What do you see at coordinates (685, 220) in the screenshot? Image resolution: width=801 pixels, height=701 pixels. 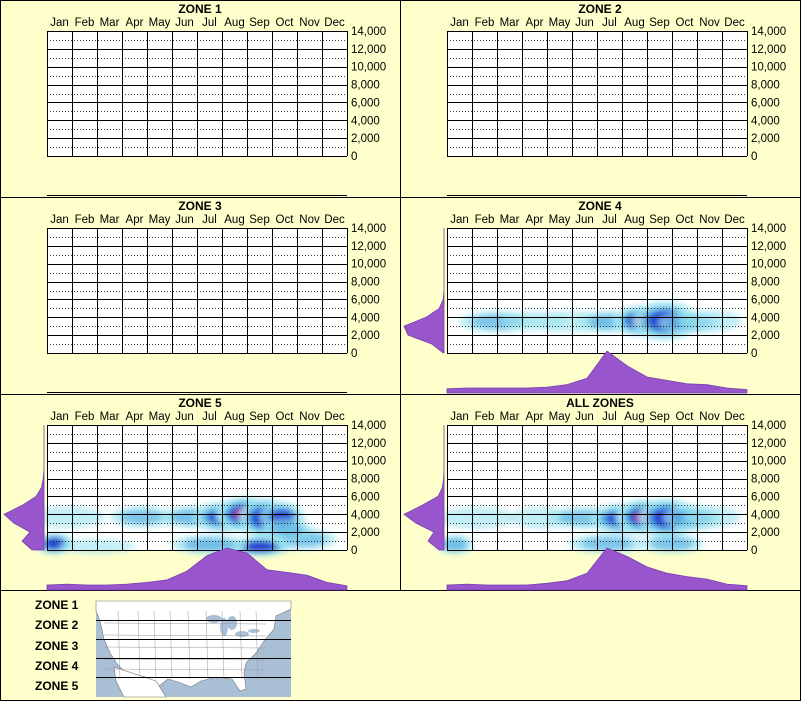 I see `month-tick-label: Oct` at bounding box center [685, 220].